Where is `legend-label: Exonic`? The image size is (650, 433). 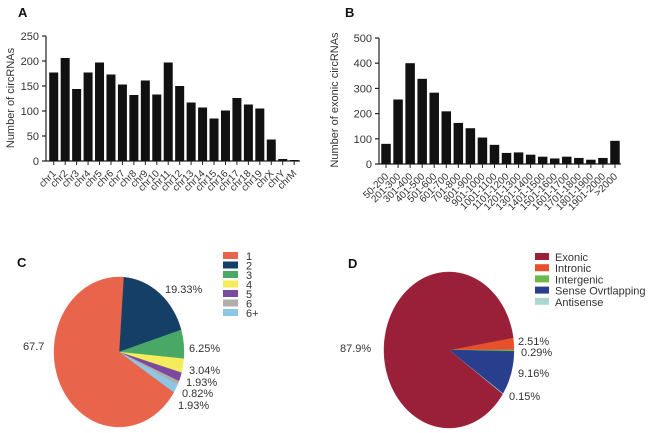
legend-label: Exonic is located at coordinates (572, 258).